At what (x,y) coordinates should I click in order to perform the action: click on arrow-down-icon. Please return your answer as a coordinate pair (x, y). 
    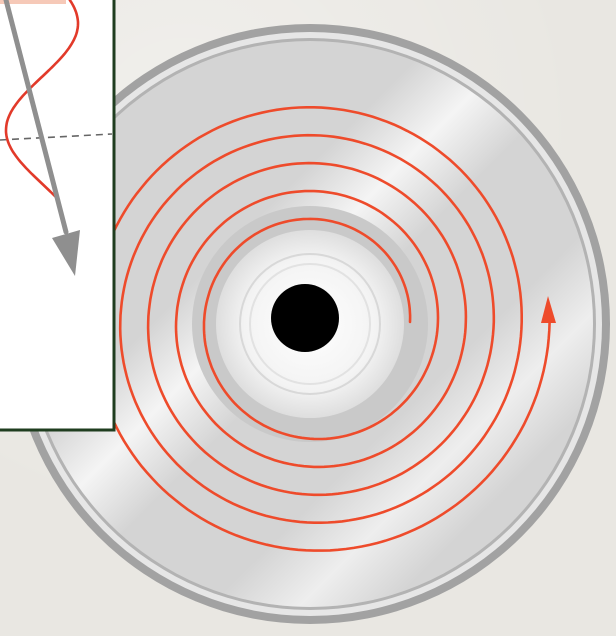
    Looking at the image, I should click on (66, 253).